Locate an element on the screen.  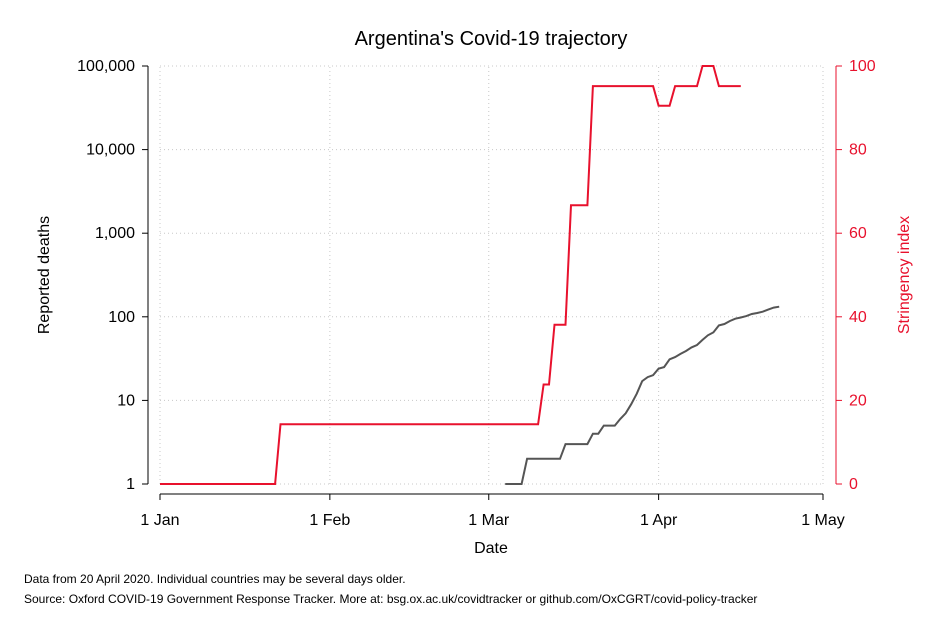
right-y-axis-label: Stringency index is located at coordinates (904, 275).